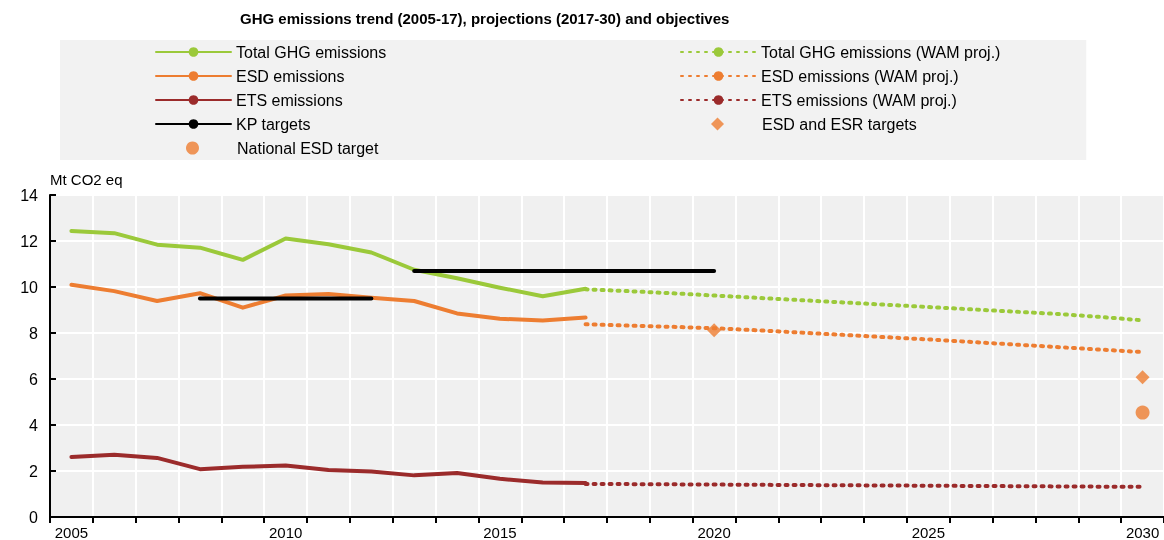  Describe the element at coordinates (839, 124) in the screenshot. I see `legend-label: ESD and ESR targets` at that location.